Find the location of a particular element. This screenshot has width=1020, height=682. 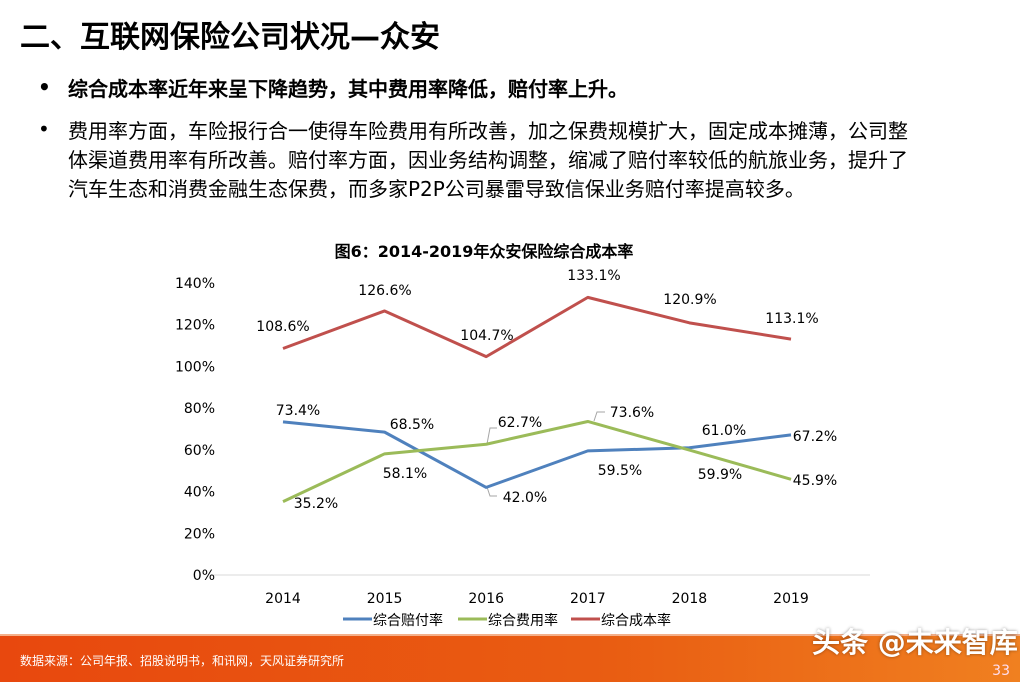

page-number: 33 is located at coordinates (1001, 671).